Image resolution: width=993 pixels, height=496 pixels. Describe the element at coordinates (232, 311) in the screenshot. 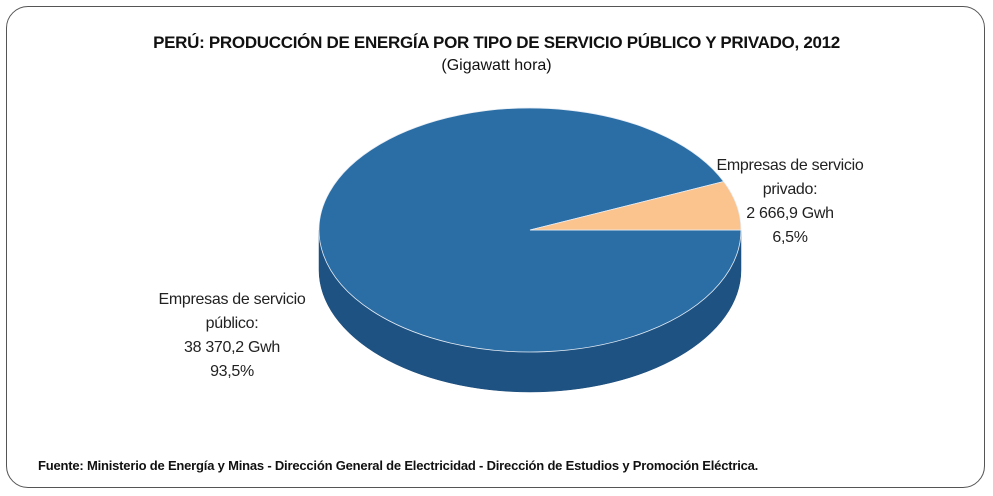

I see `category-label: Empresas de servicio público:` at that location.